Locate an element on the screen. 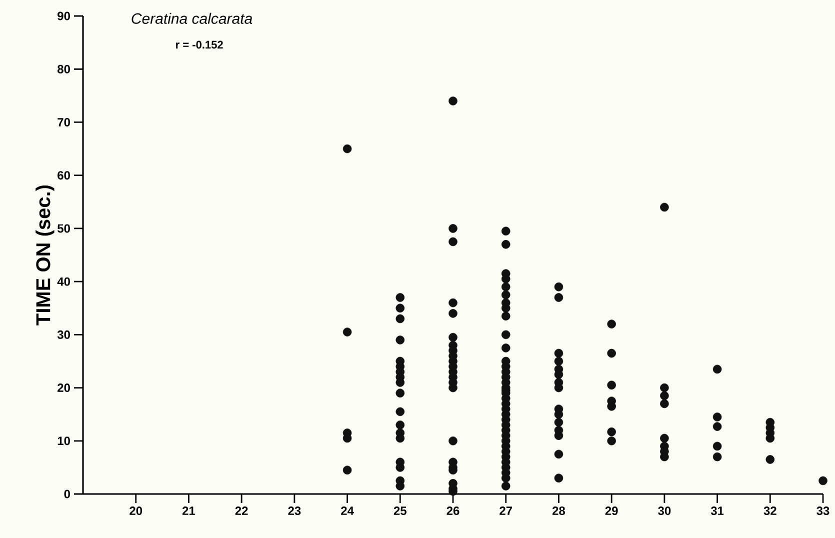 The image size is (835, 538). x-tick-label: 23 is located at coordinates (294, 511).